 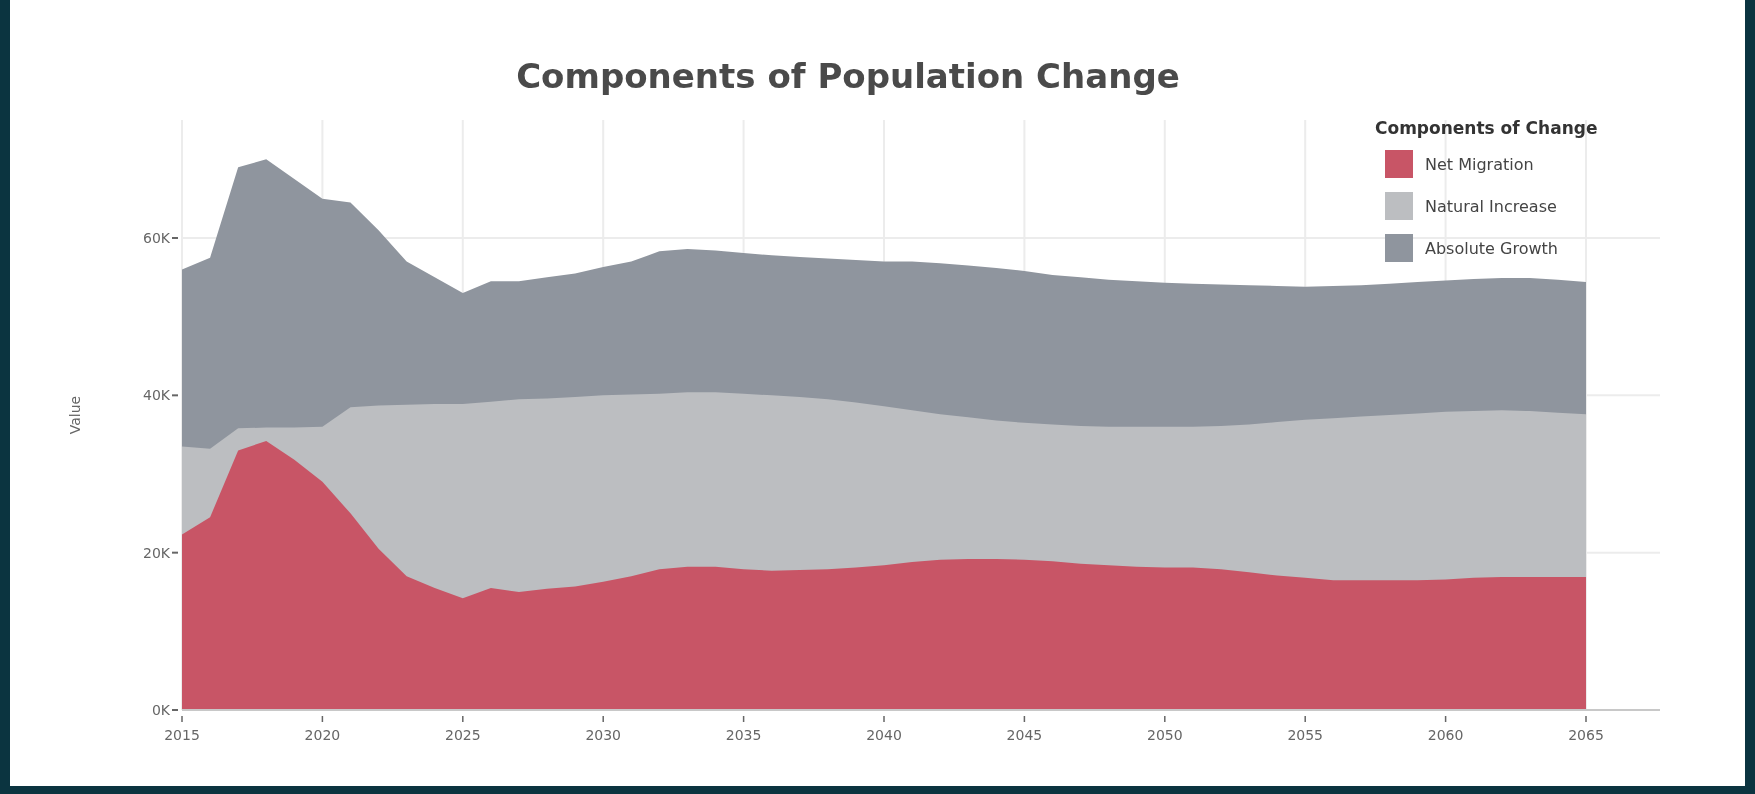 I want to click on chart-title: Components of Population Change, so click(x=848, y=76).